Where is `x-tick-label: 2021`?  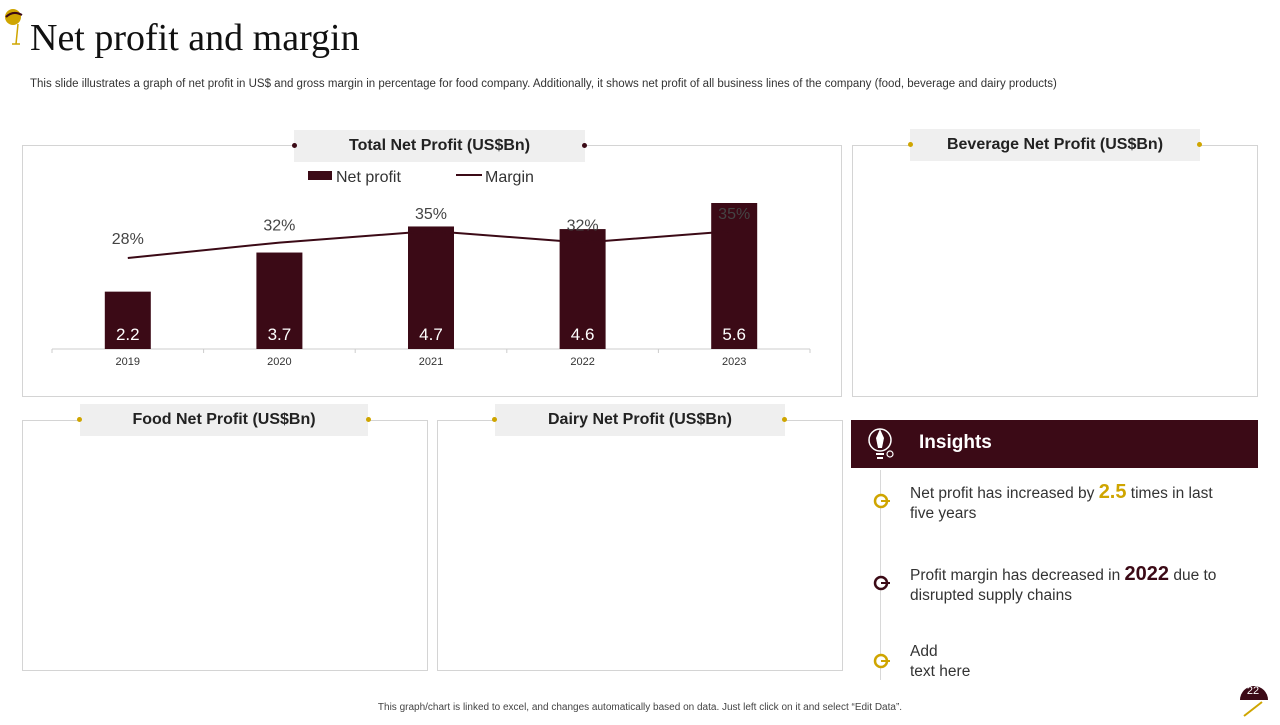
x-tick-label: 2021 is located at coordinates (431, 362).